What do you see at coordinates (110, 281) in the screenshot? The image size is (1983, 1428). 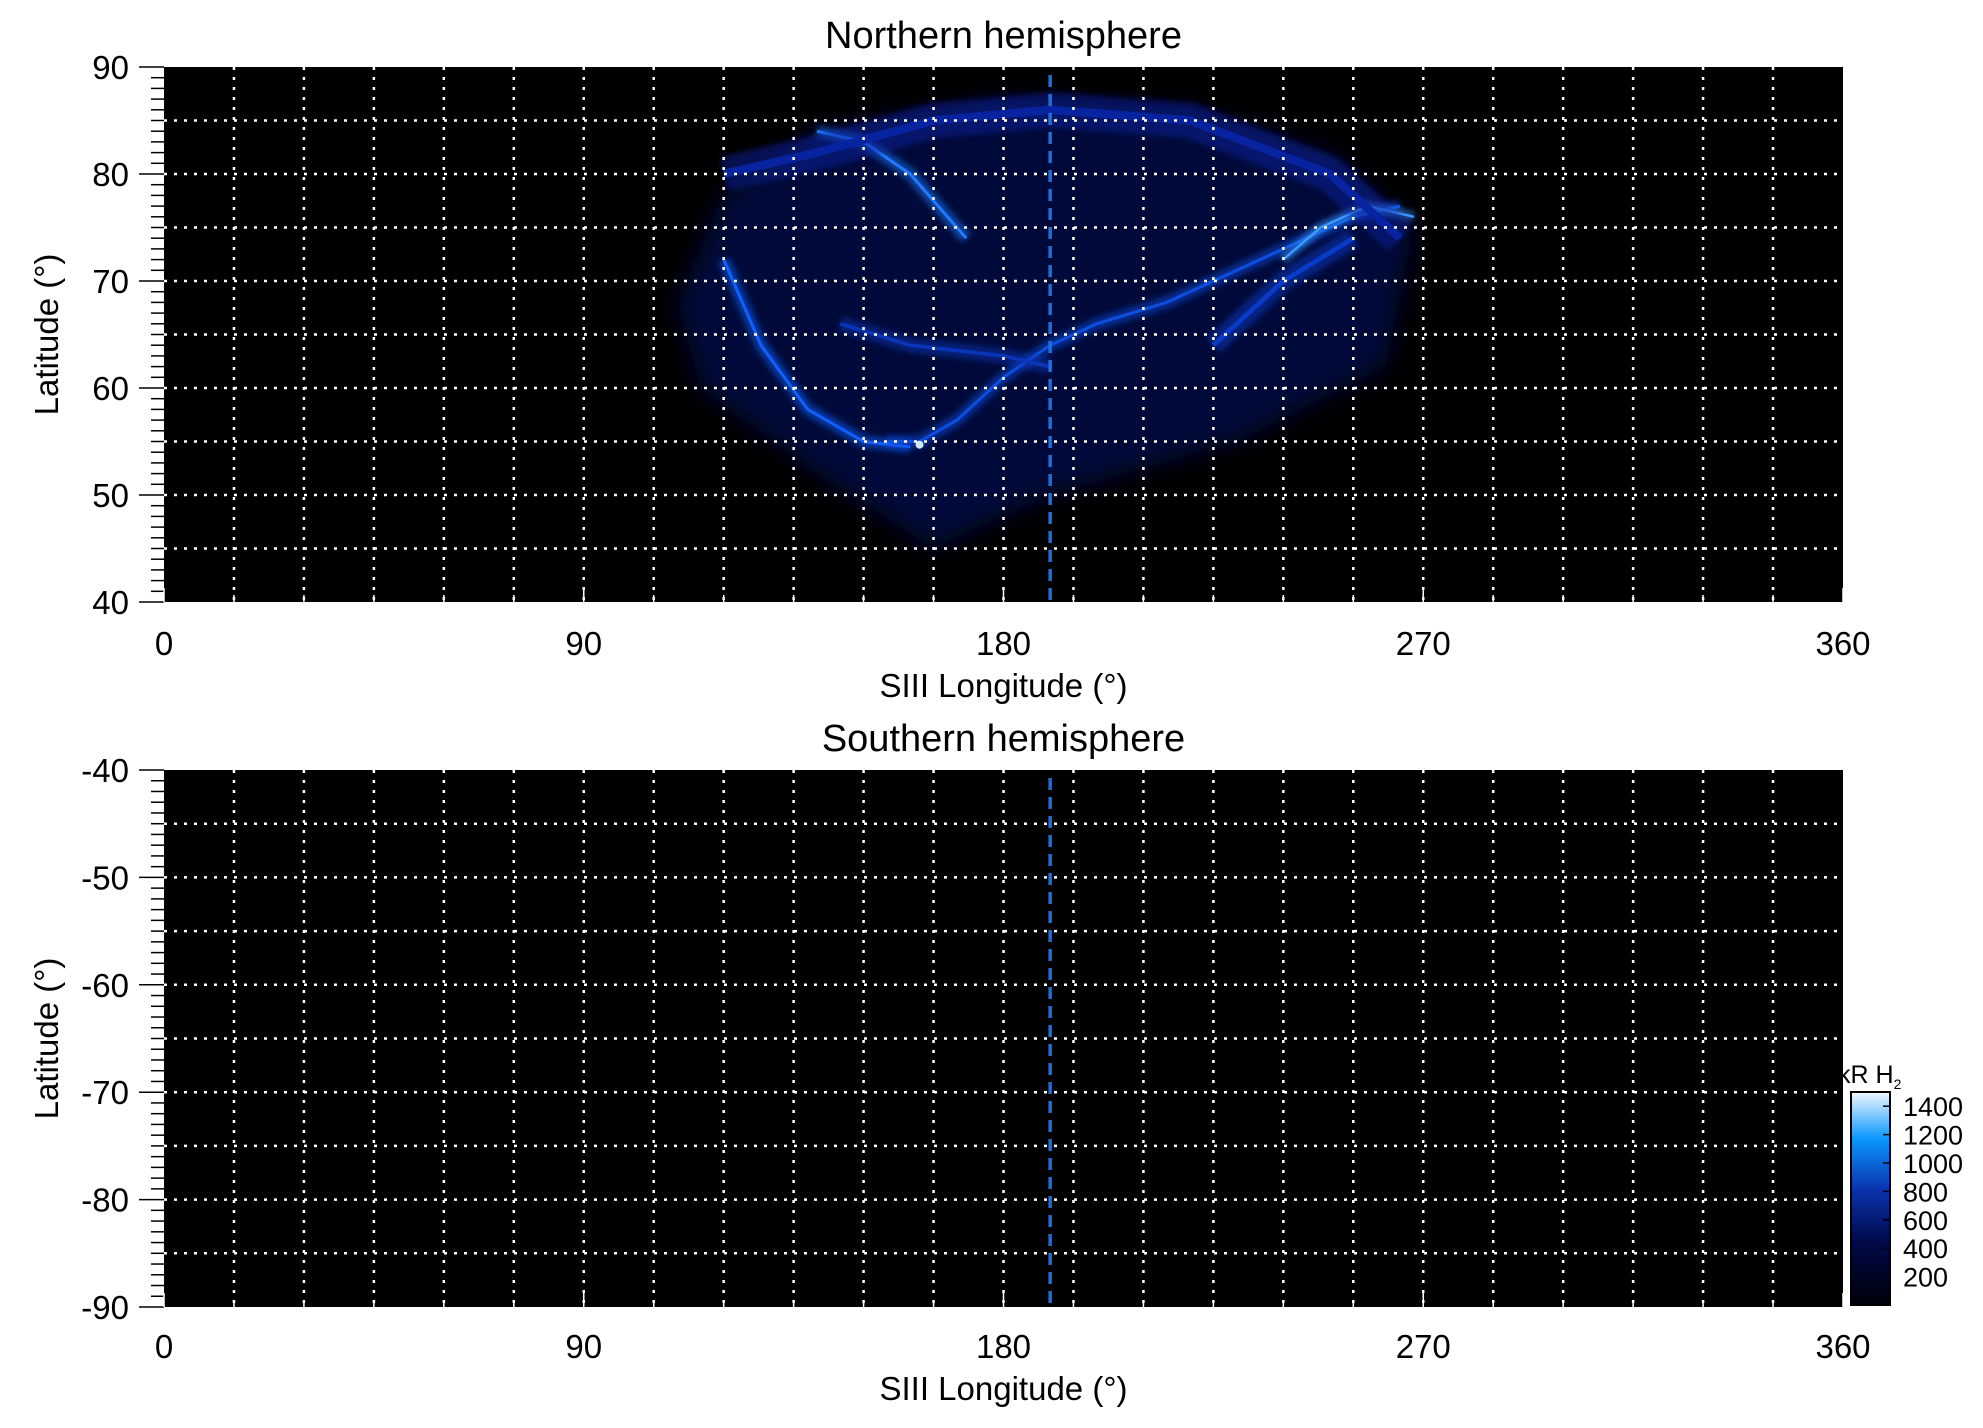 I see `y-tick-label: 70` at bounding box center [110, 281].